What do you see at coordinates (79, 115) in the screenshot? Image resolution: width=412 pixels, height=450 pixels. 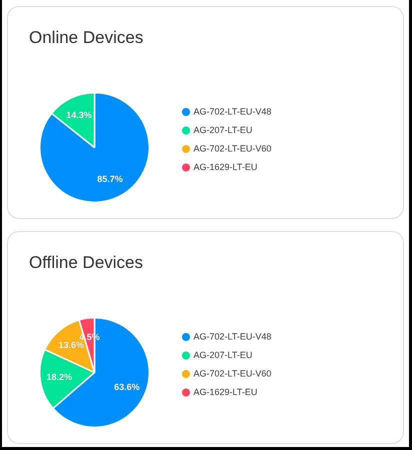 I see `data-label: 14.3%` at bounding box center [79, 115].